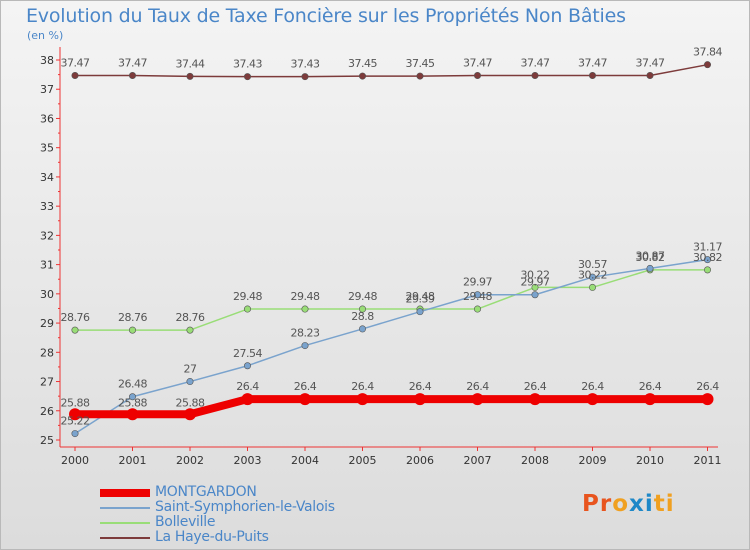 The height and width of the screenshot is (550, 750). Describe the element at coordinates (708, 460) in the screenshot. I see `x-tick-label: 2011` at that location.